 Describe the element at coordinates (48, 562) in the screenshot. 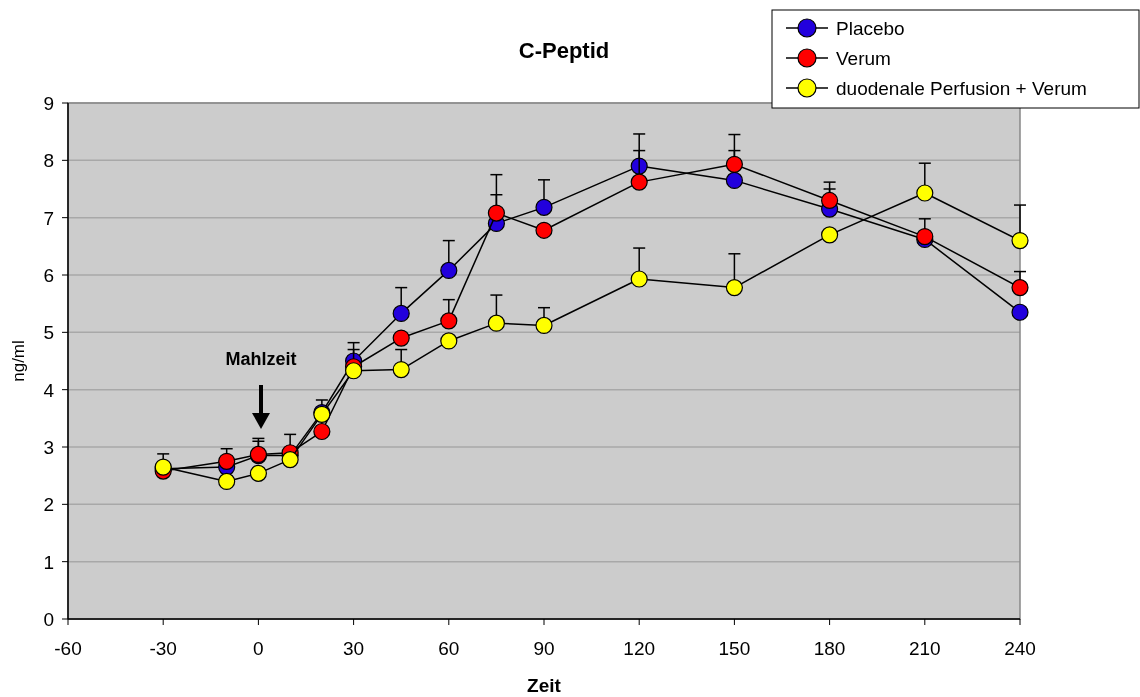

I see `y-tick-label: 1` at that location.